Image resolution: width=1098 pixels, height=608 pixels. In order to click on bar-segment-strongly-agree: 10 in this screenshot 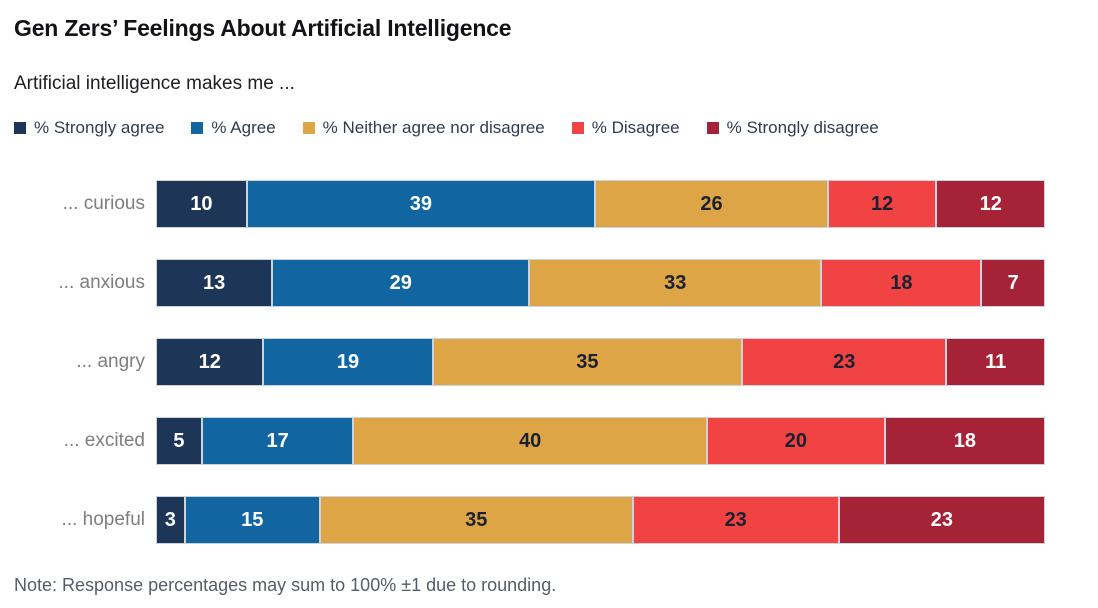, I will do `click(201, 204)`.